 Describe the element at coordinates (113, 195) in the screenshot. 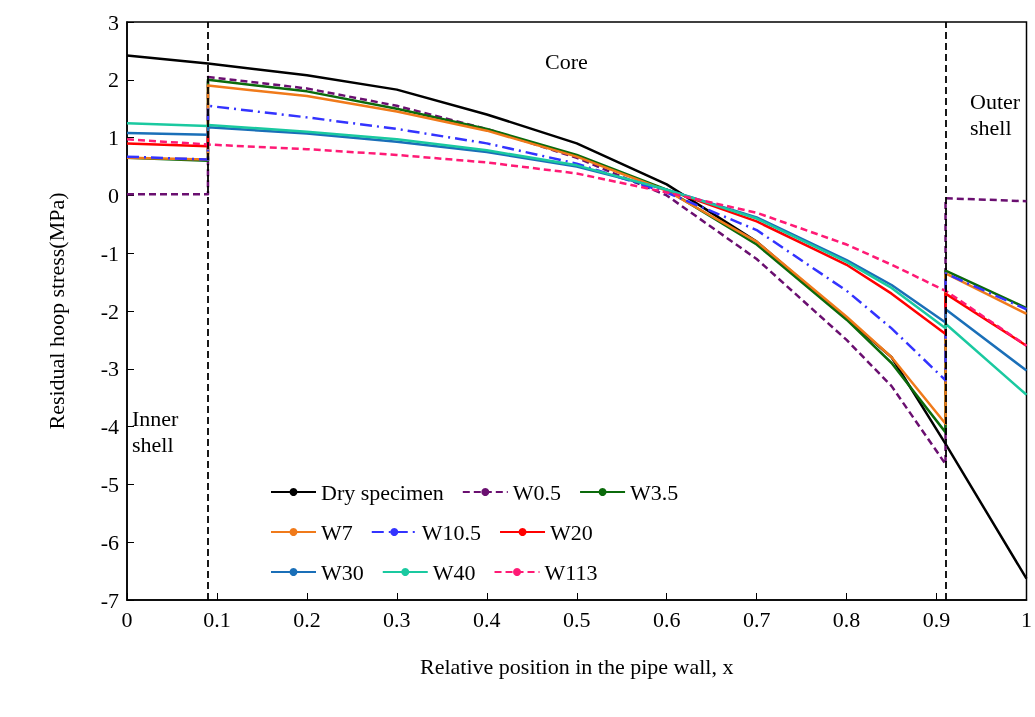

I see `y-tick-label: 0` at that location.